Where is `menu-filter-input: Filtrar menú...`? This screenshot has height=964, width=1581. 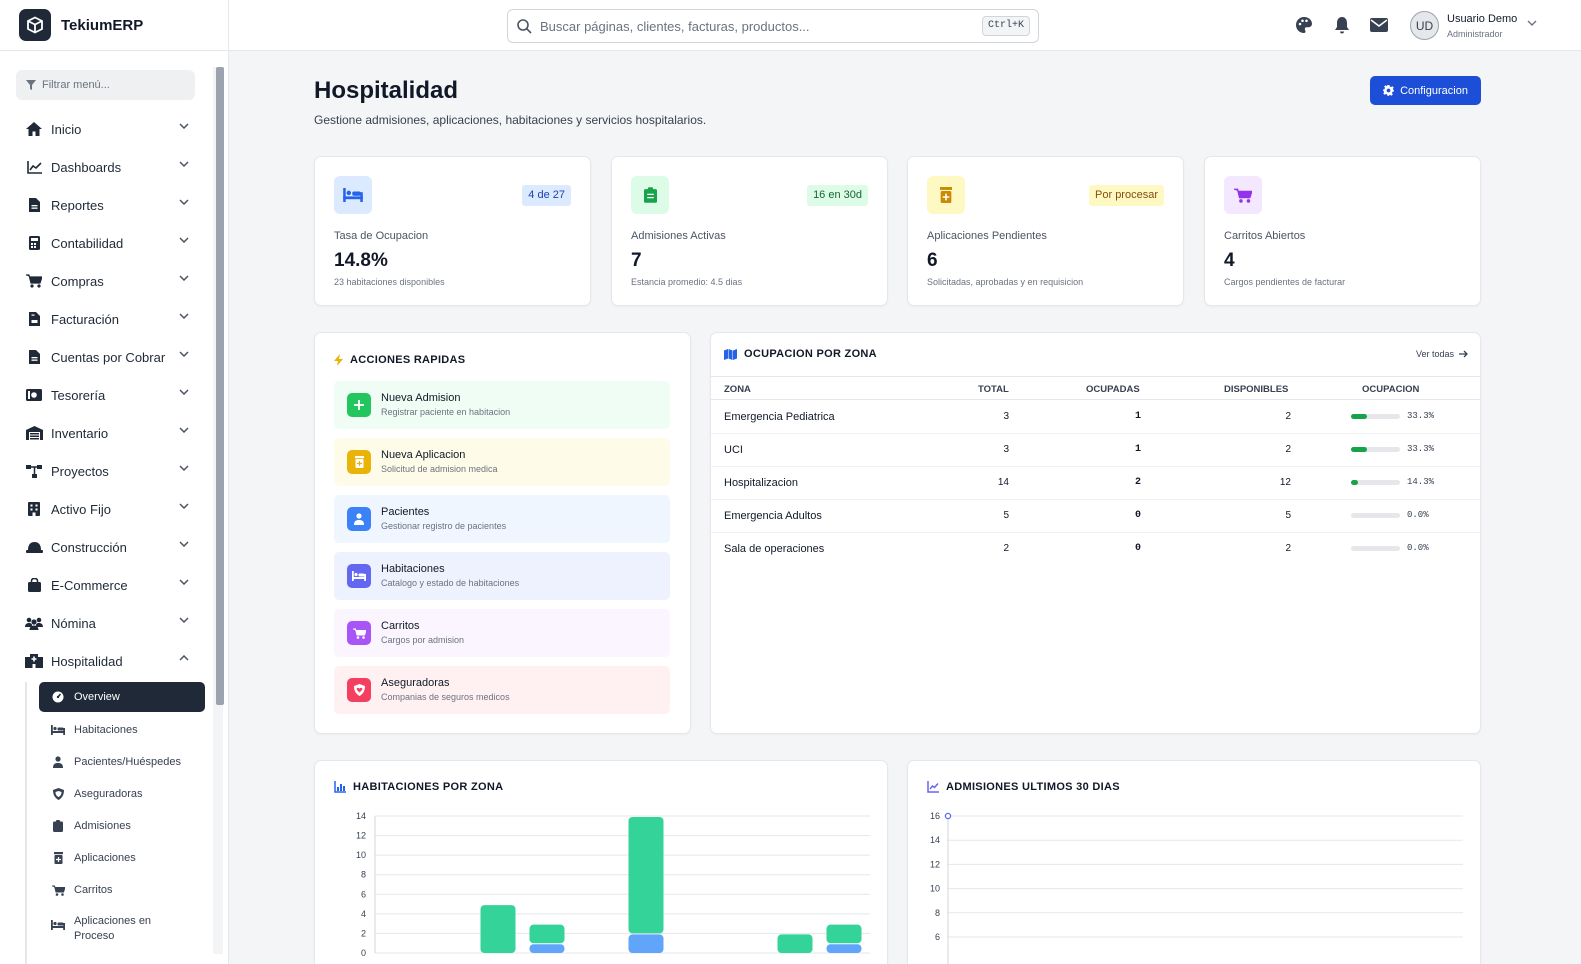 menu-filter-input: Filtrar menú... is located at coordinates (105, 85).